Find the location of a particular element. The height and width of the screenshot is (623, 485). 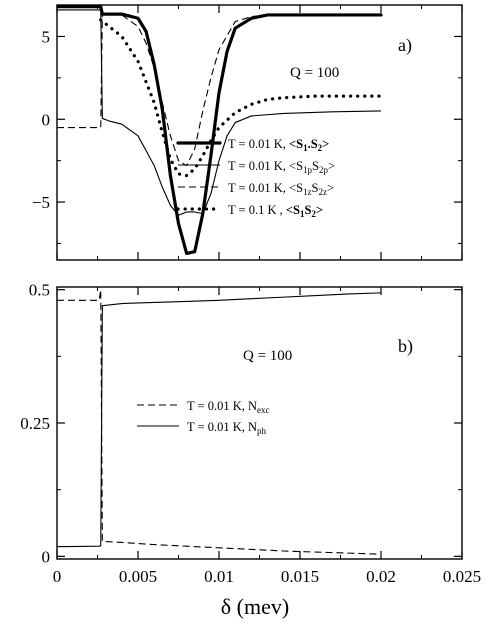

panel-b-legend-label-0: T = 0.01 K, Nexc is located at coordinates (228, 407).